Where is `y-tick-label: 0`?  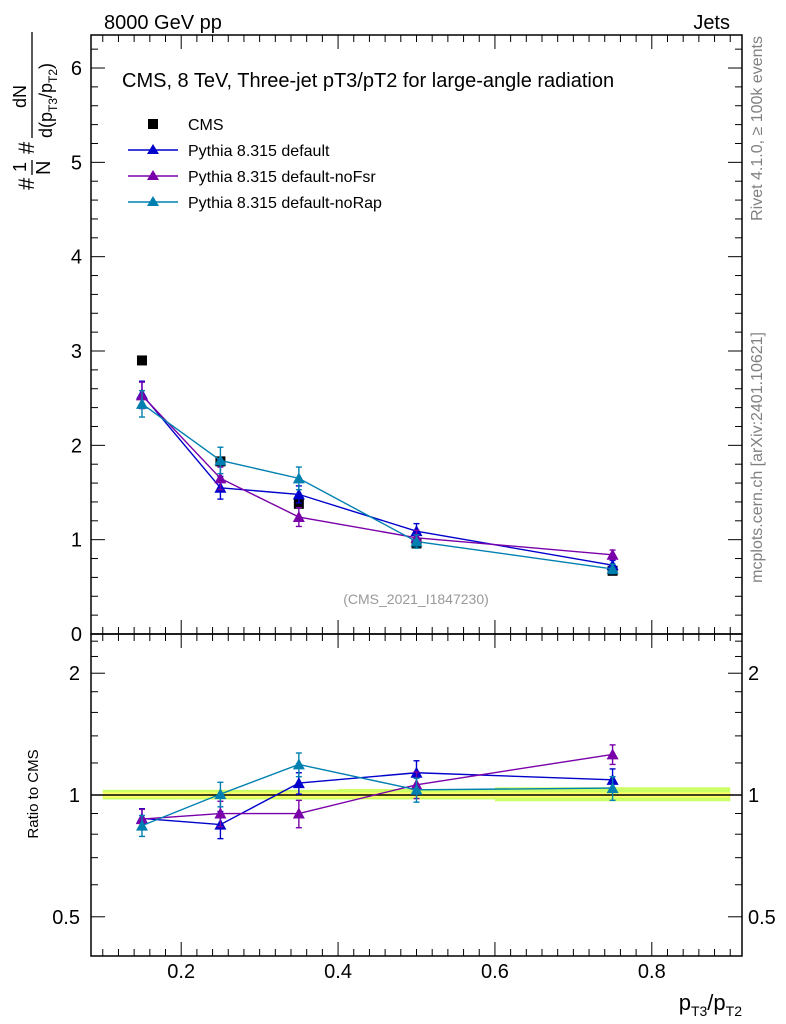
y-tick-label: 0 is located at coordinates (76, 635).